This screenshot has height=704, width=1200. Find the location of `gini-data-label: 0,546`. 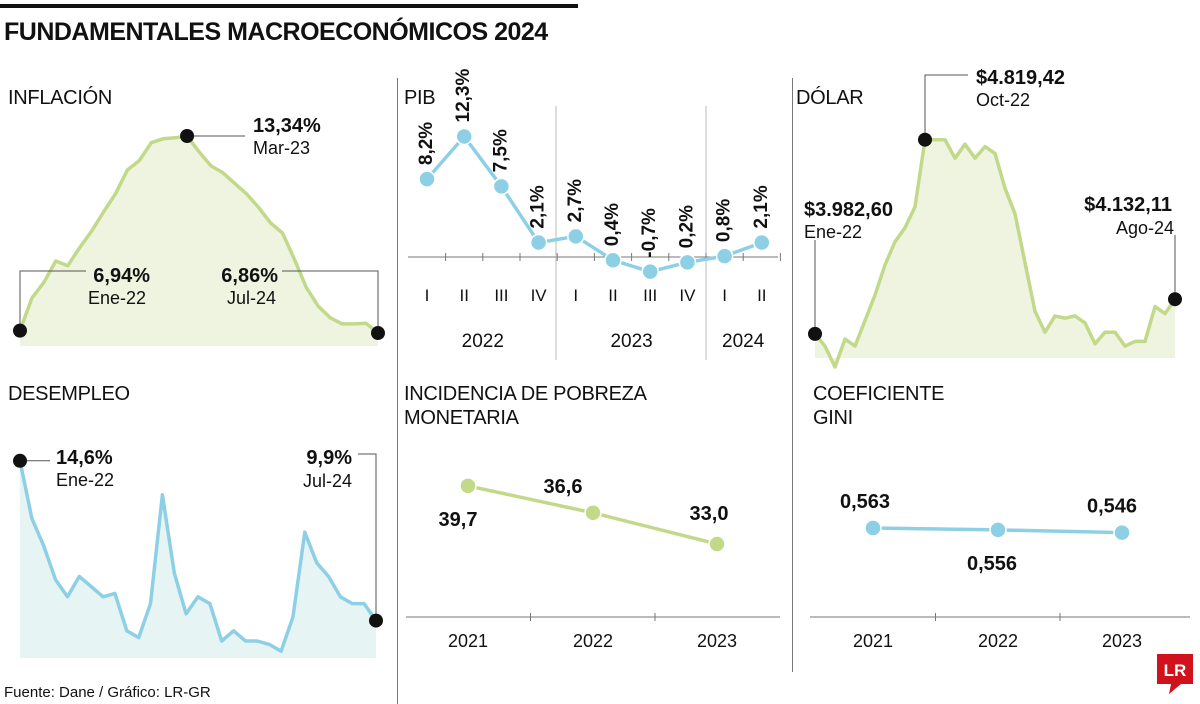

gini-data-label: 0,546 is located at coordinates (1112, 507).